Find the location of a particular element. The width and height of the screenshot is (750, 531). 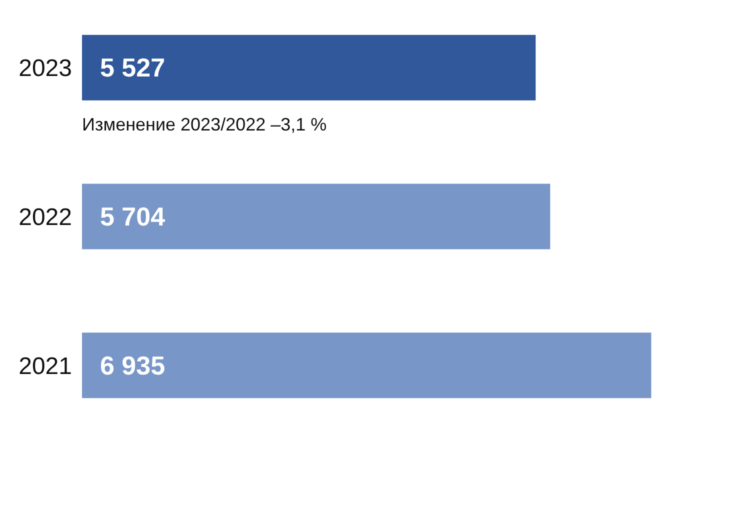

data-label: 6 935 is located at coordinates (133, 365).